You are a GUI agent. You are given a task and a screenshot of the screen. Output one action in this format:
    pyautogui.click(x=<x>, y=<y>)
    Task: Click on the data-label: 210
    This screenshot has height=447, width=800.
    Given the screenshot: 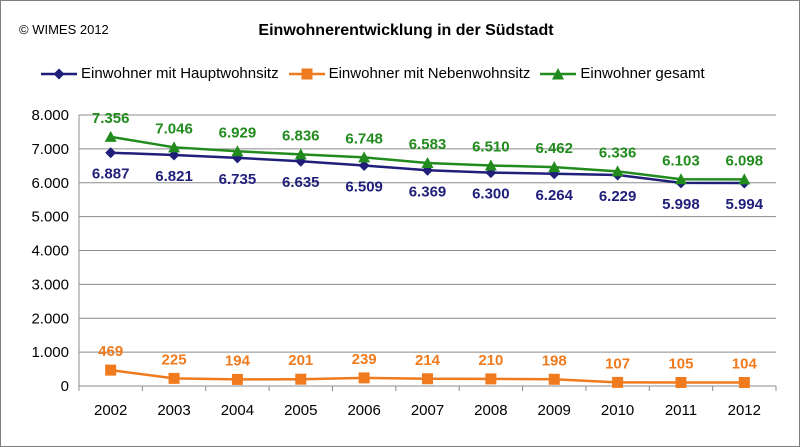 What is the action you would take?
    pyautogui.click(x=490, y=360)
    